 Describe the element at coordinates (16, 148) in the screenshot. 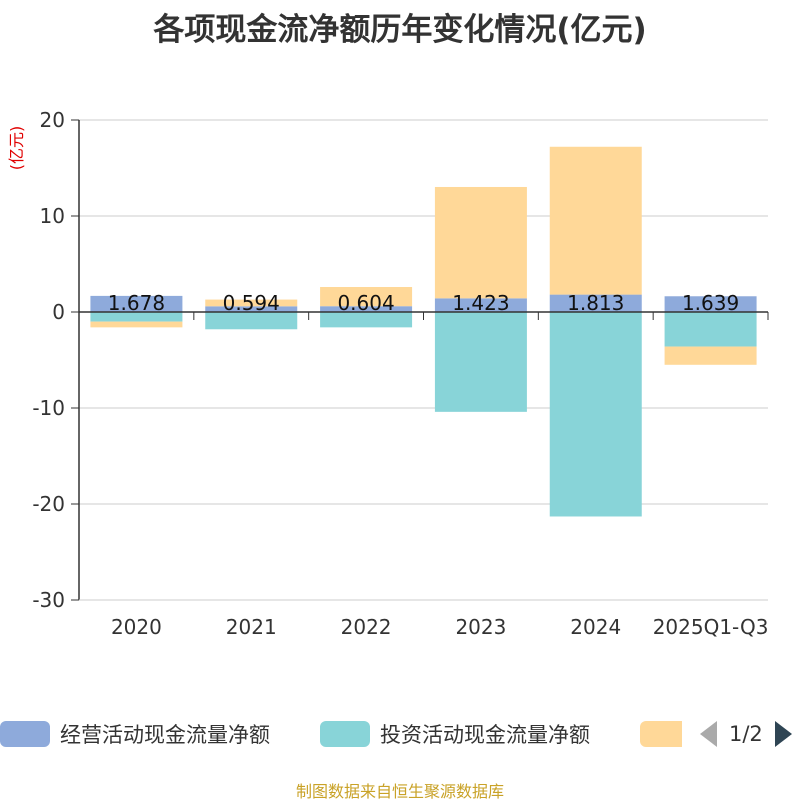

I see `y-axis-label: (亿元)` at that location.